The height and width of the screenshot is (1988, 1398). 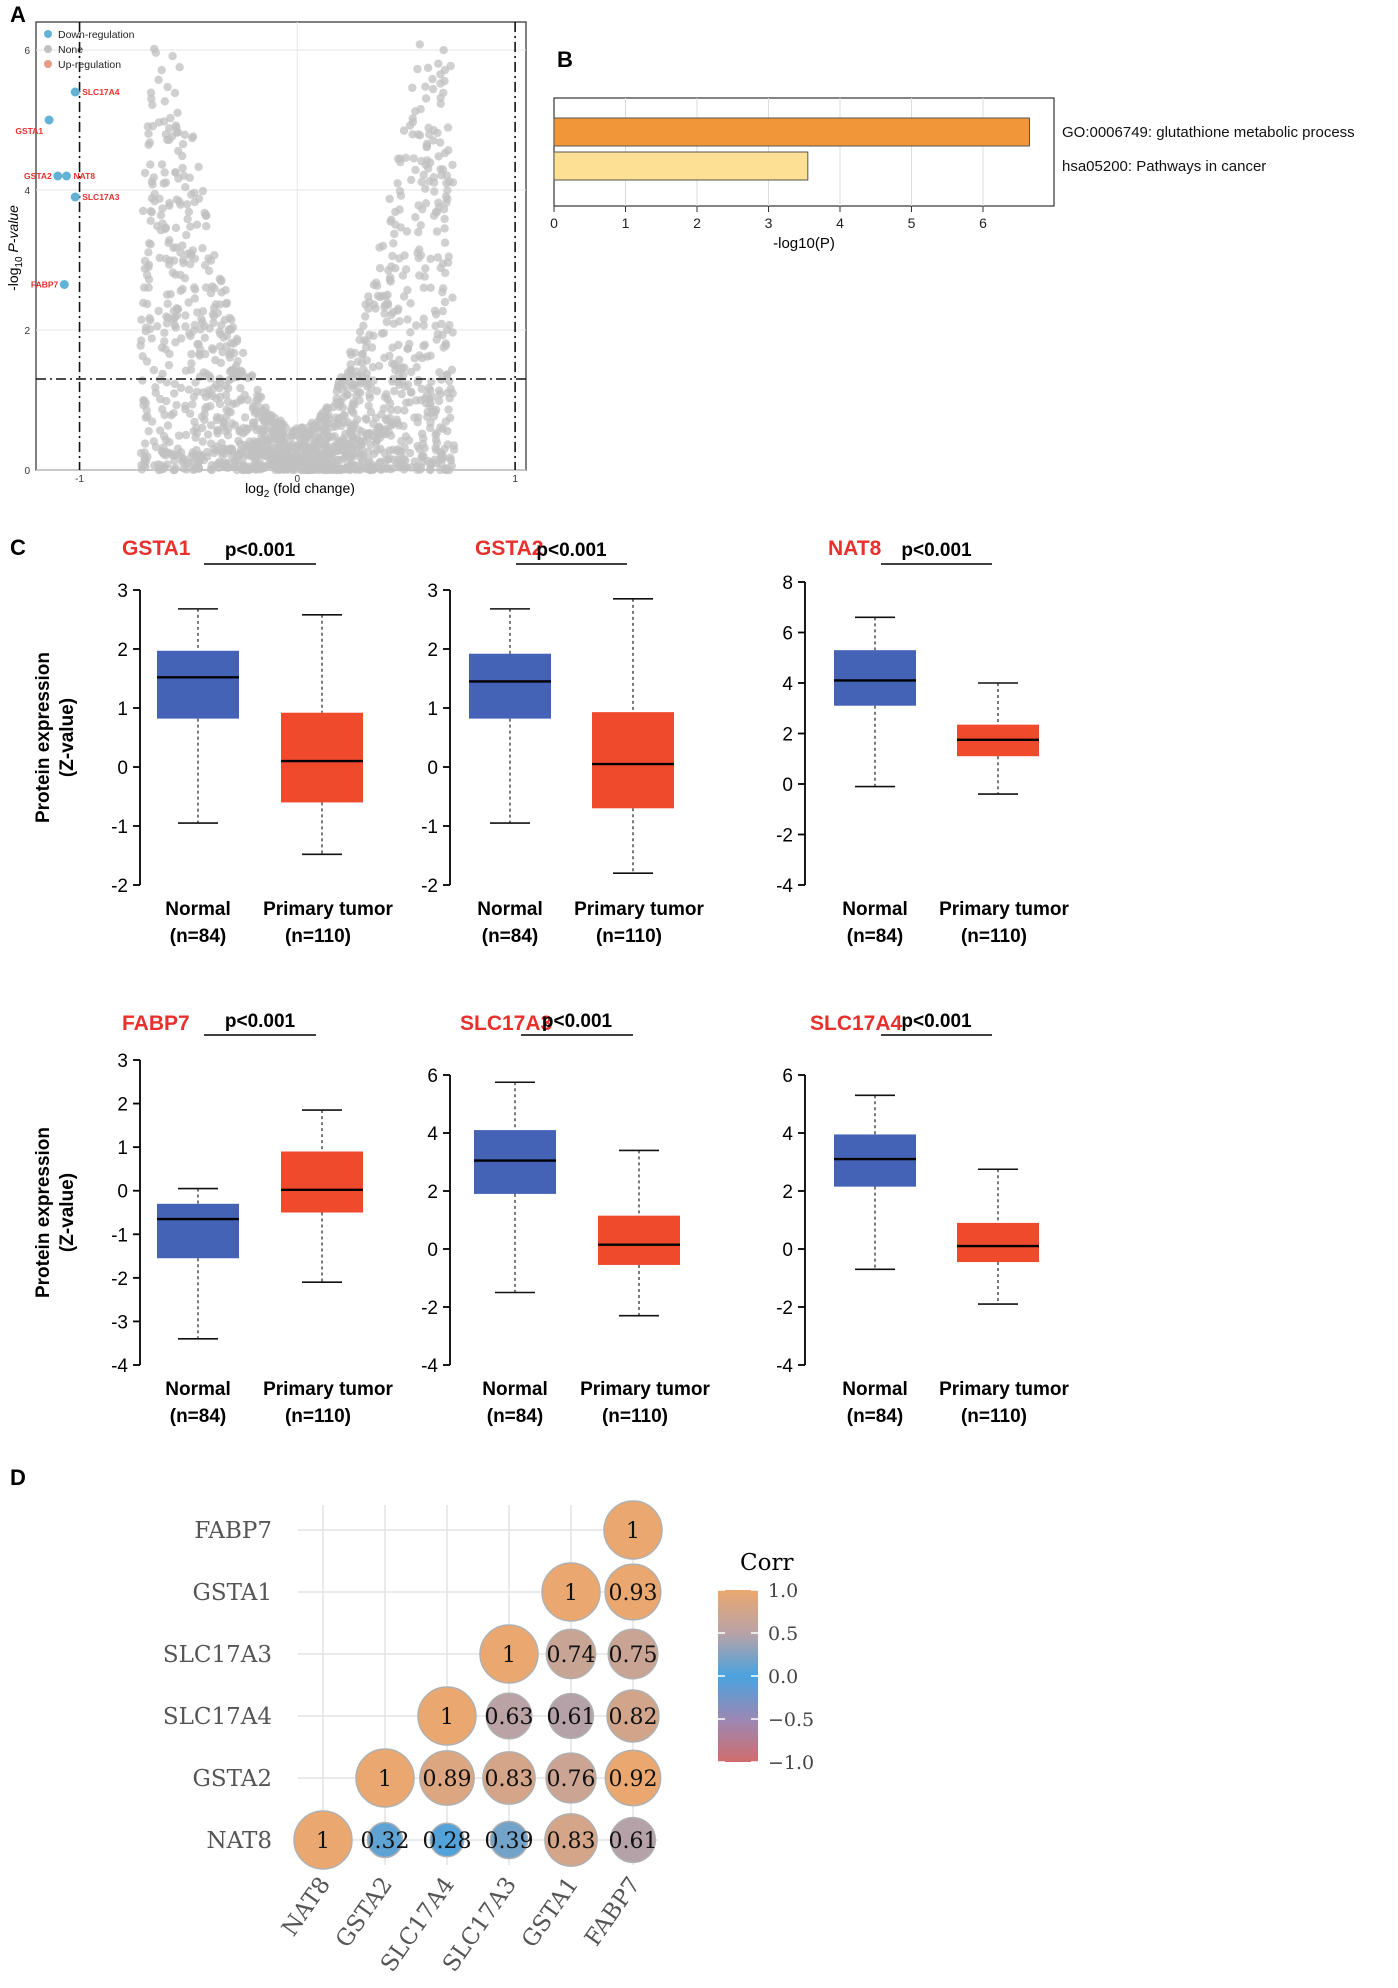 I want to click on volcano-legend-label: Down-regulation, so click(x=96, y=35).